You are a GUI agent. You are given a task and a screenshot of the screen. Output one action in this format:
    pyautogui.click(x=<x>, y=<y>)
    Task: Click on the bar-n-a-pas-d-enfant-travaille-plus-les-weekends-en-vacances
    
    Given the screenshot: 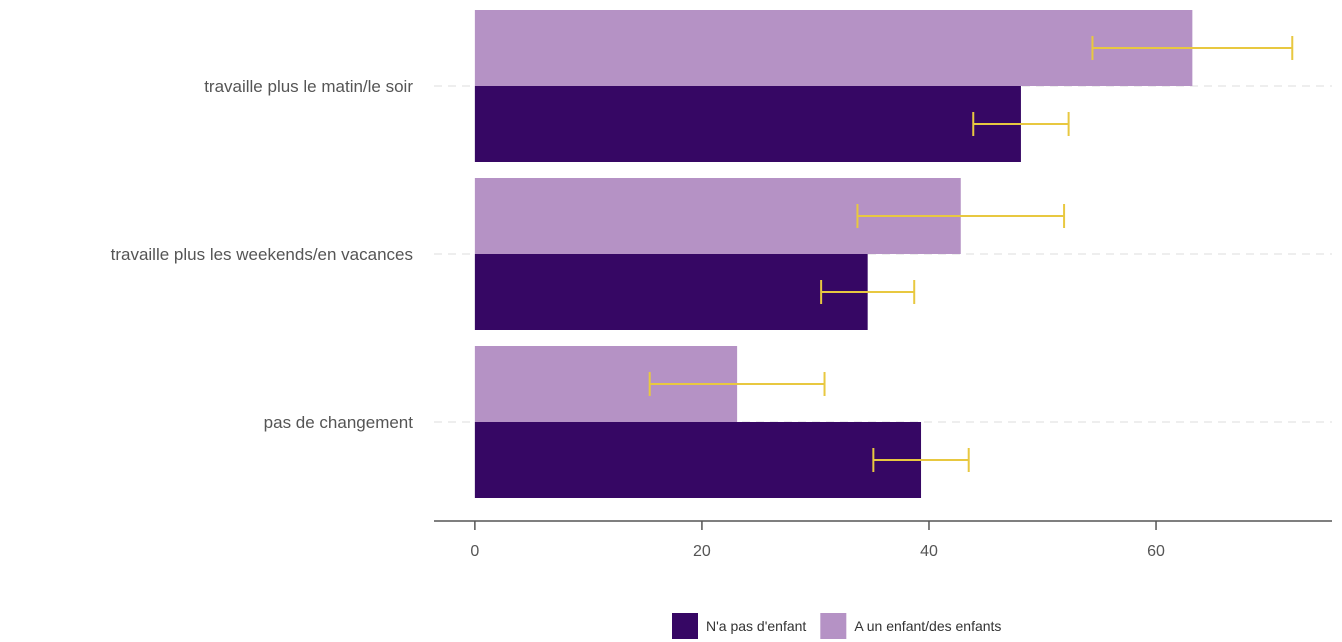 What is the action you would take?
    pyautogui.click(x=671, y=292)
    